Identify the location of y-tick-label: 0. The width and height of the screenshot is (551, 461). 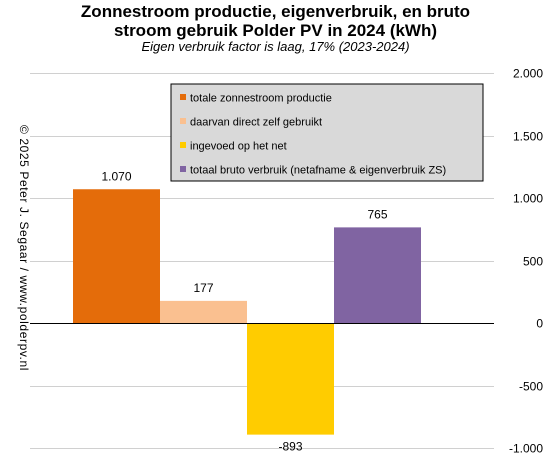
(539, 324).